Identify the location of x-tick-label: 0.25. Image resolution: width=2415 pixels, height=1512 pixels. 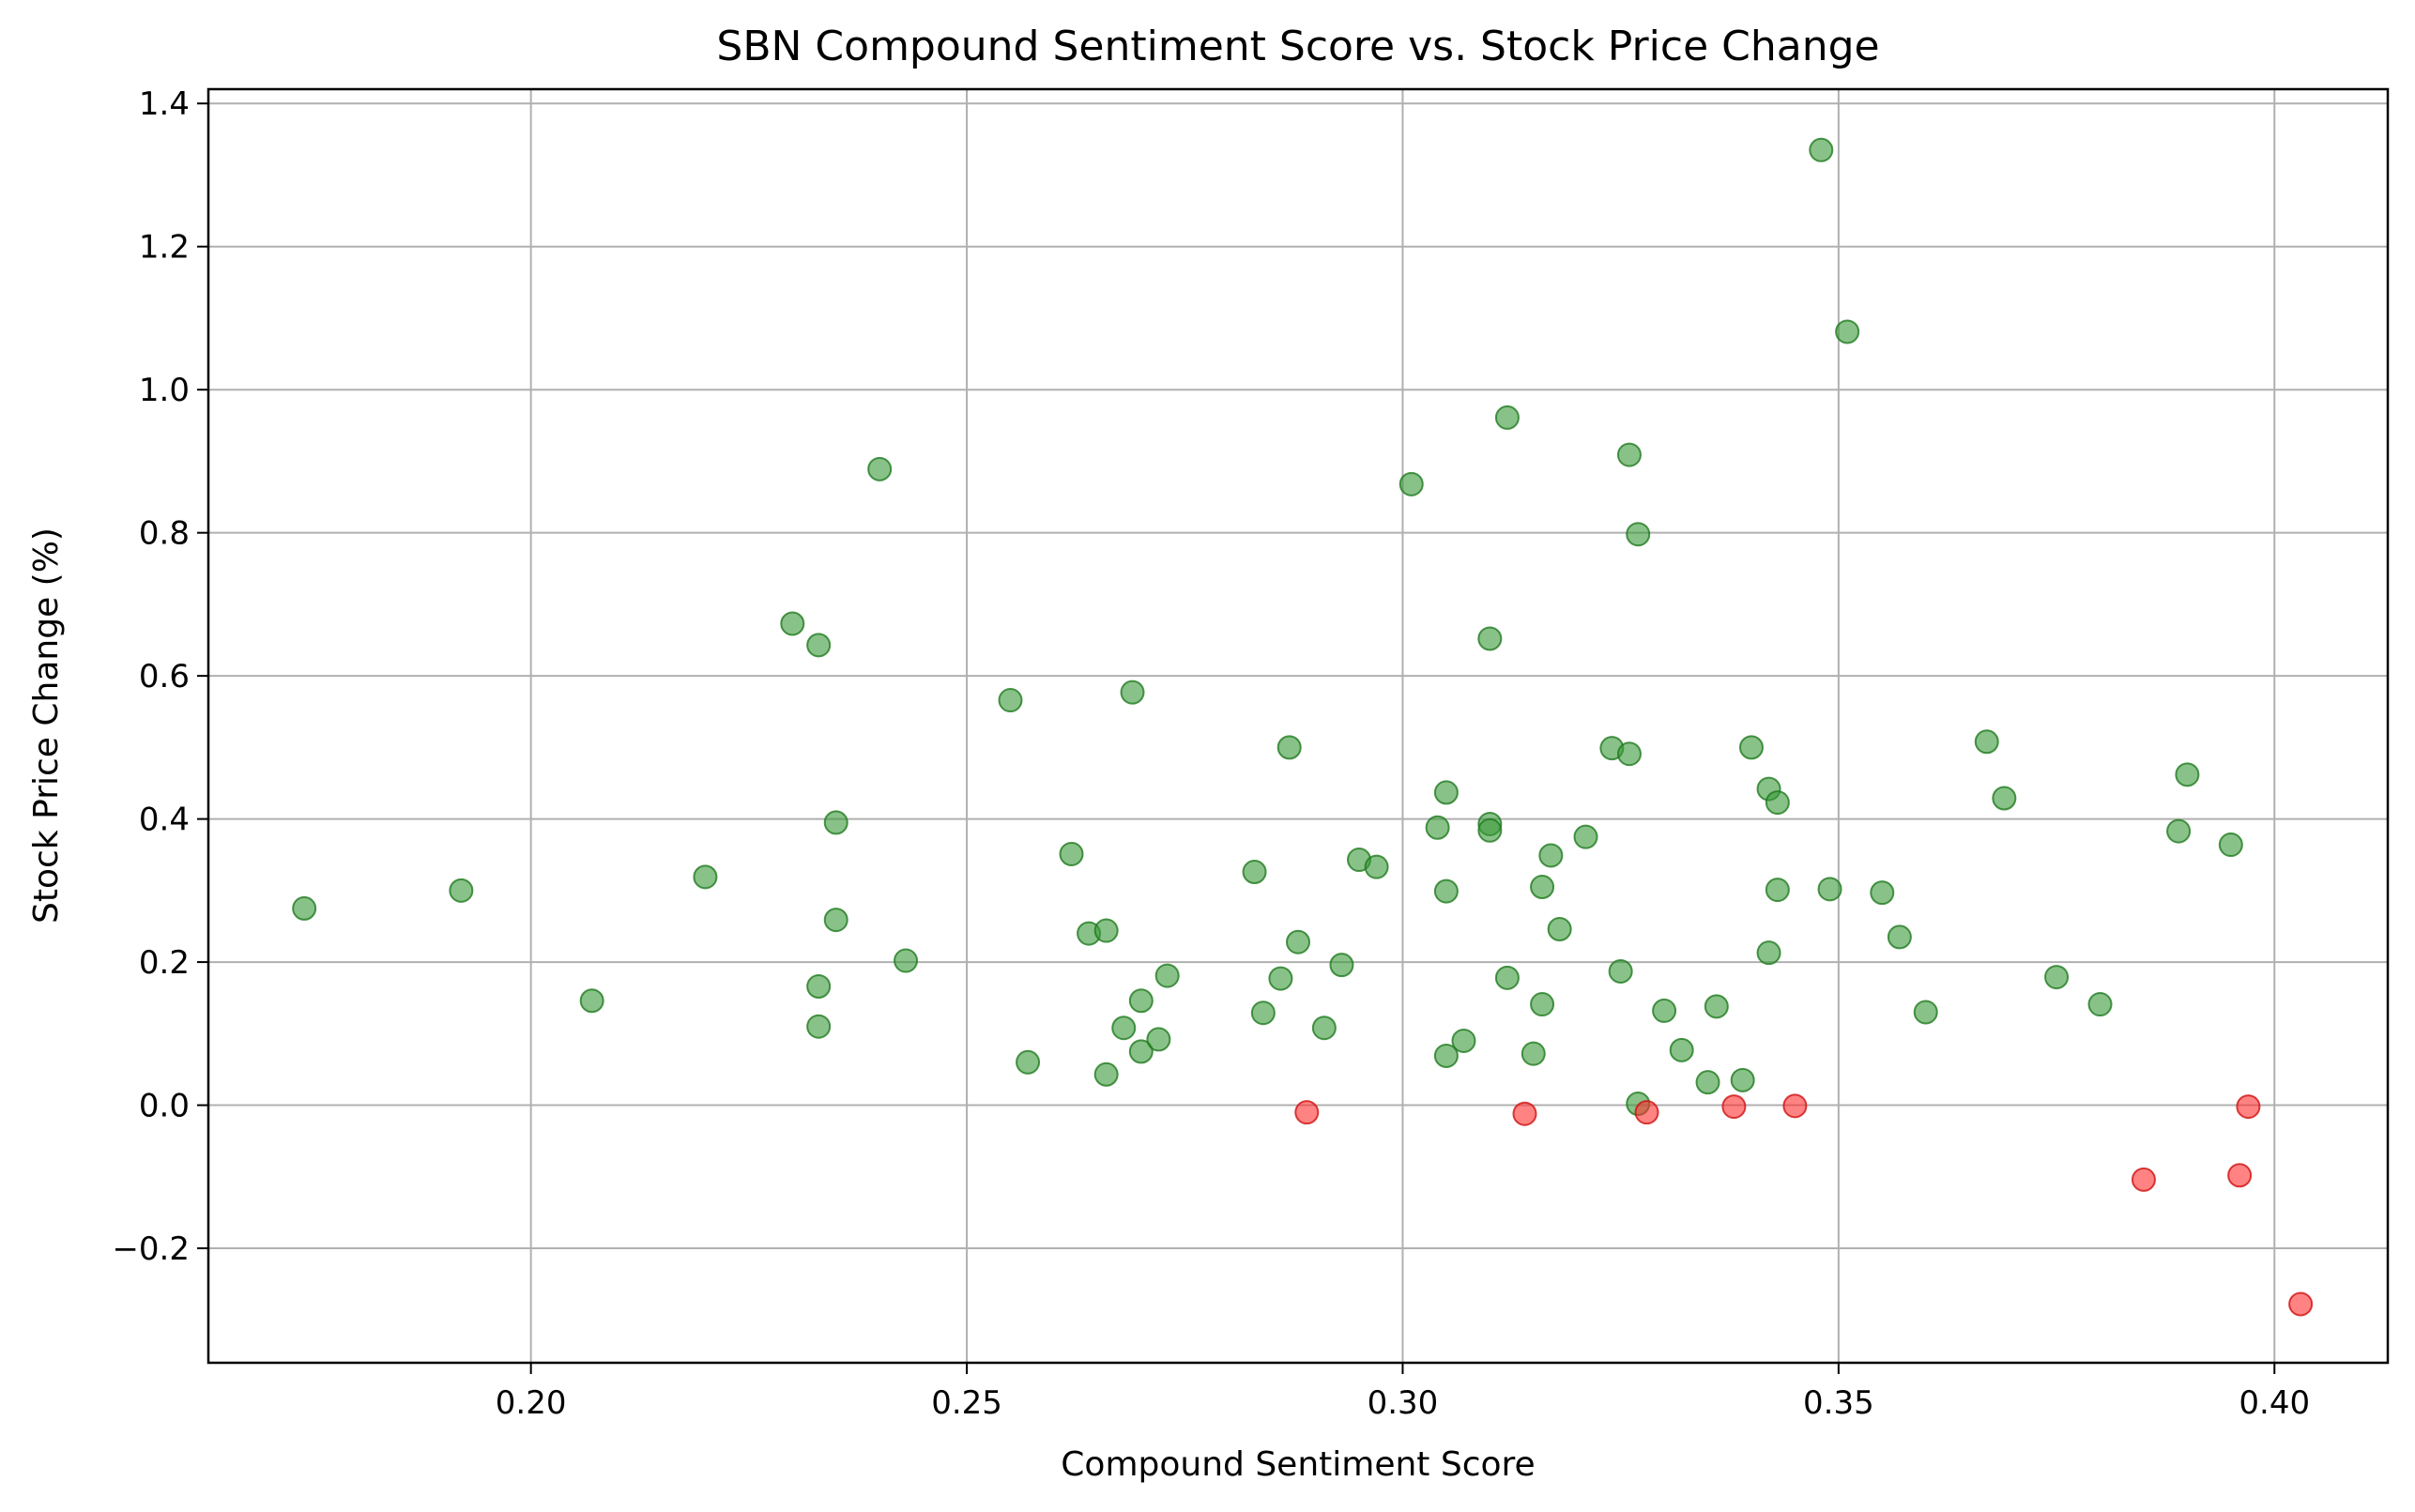
(966, 1403).